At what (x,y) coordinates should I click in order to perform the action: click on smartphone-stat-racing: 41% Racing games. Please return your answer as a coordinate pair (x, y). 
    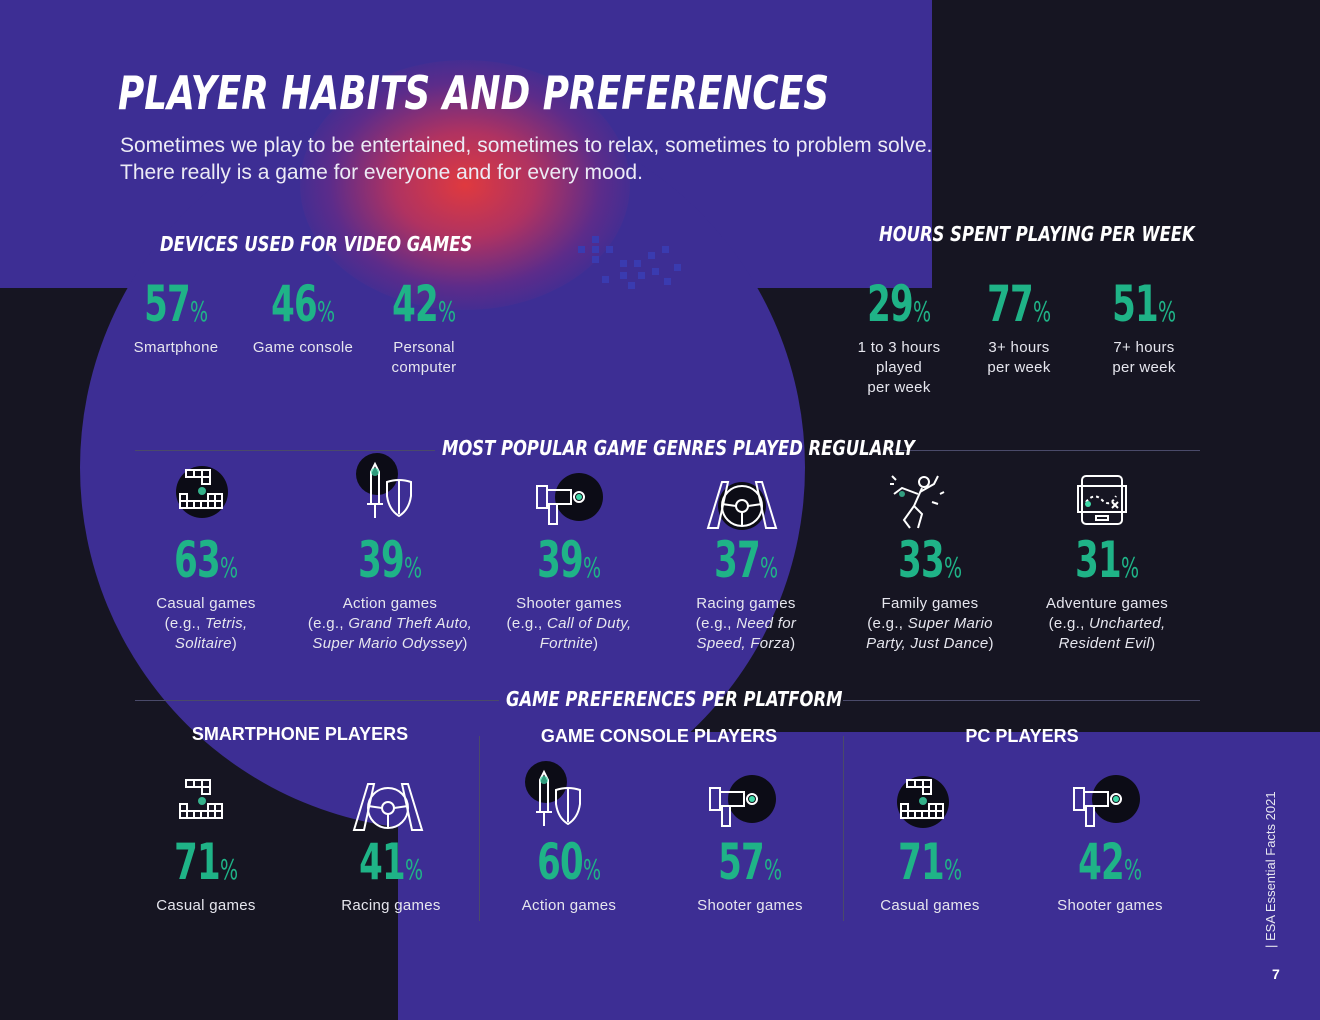
    Looking at the image, I should click on (391, 876).